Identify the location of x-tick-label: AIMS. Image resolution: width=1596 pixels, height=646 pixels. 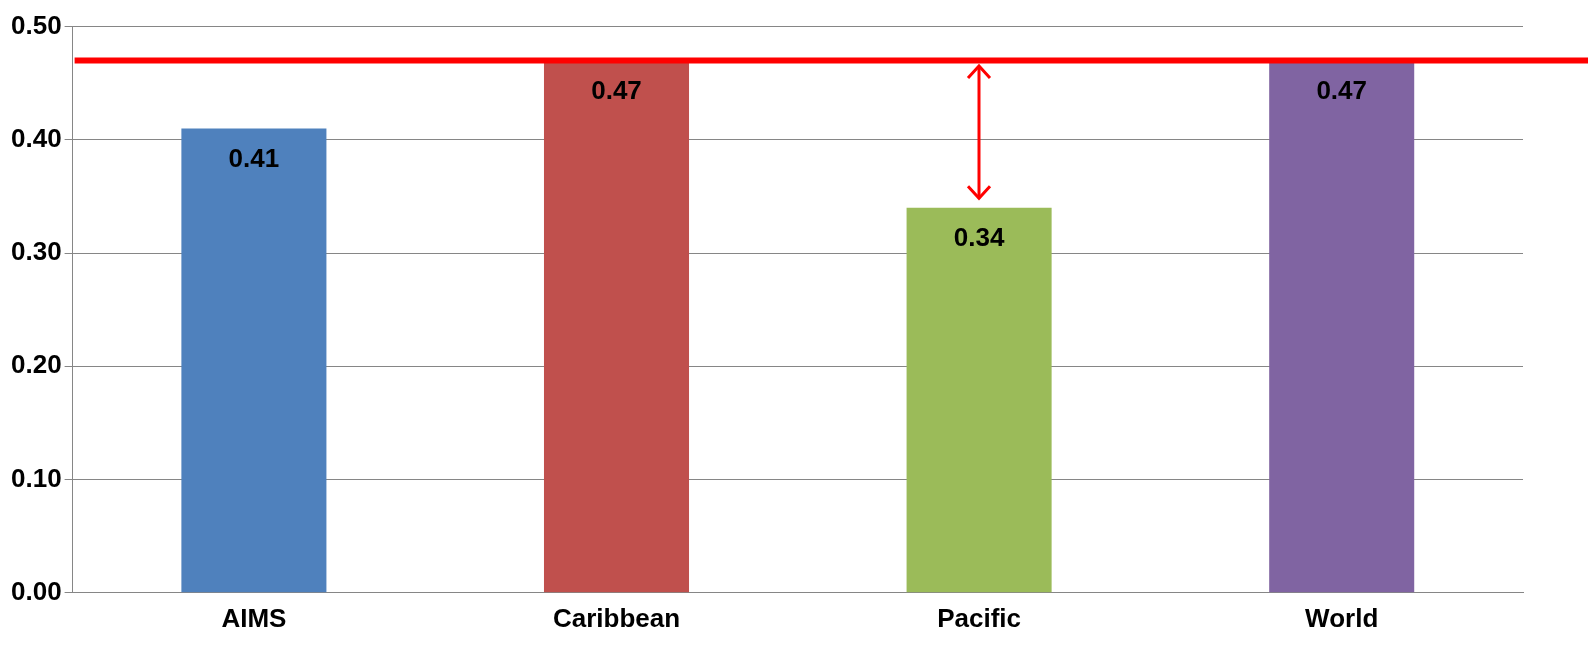
(254, 617).